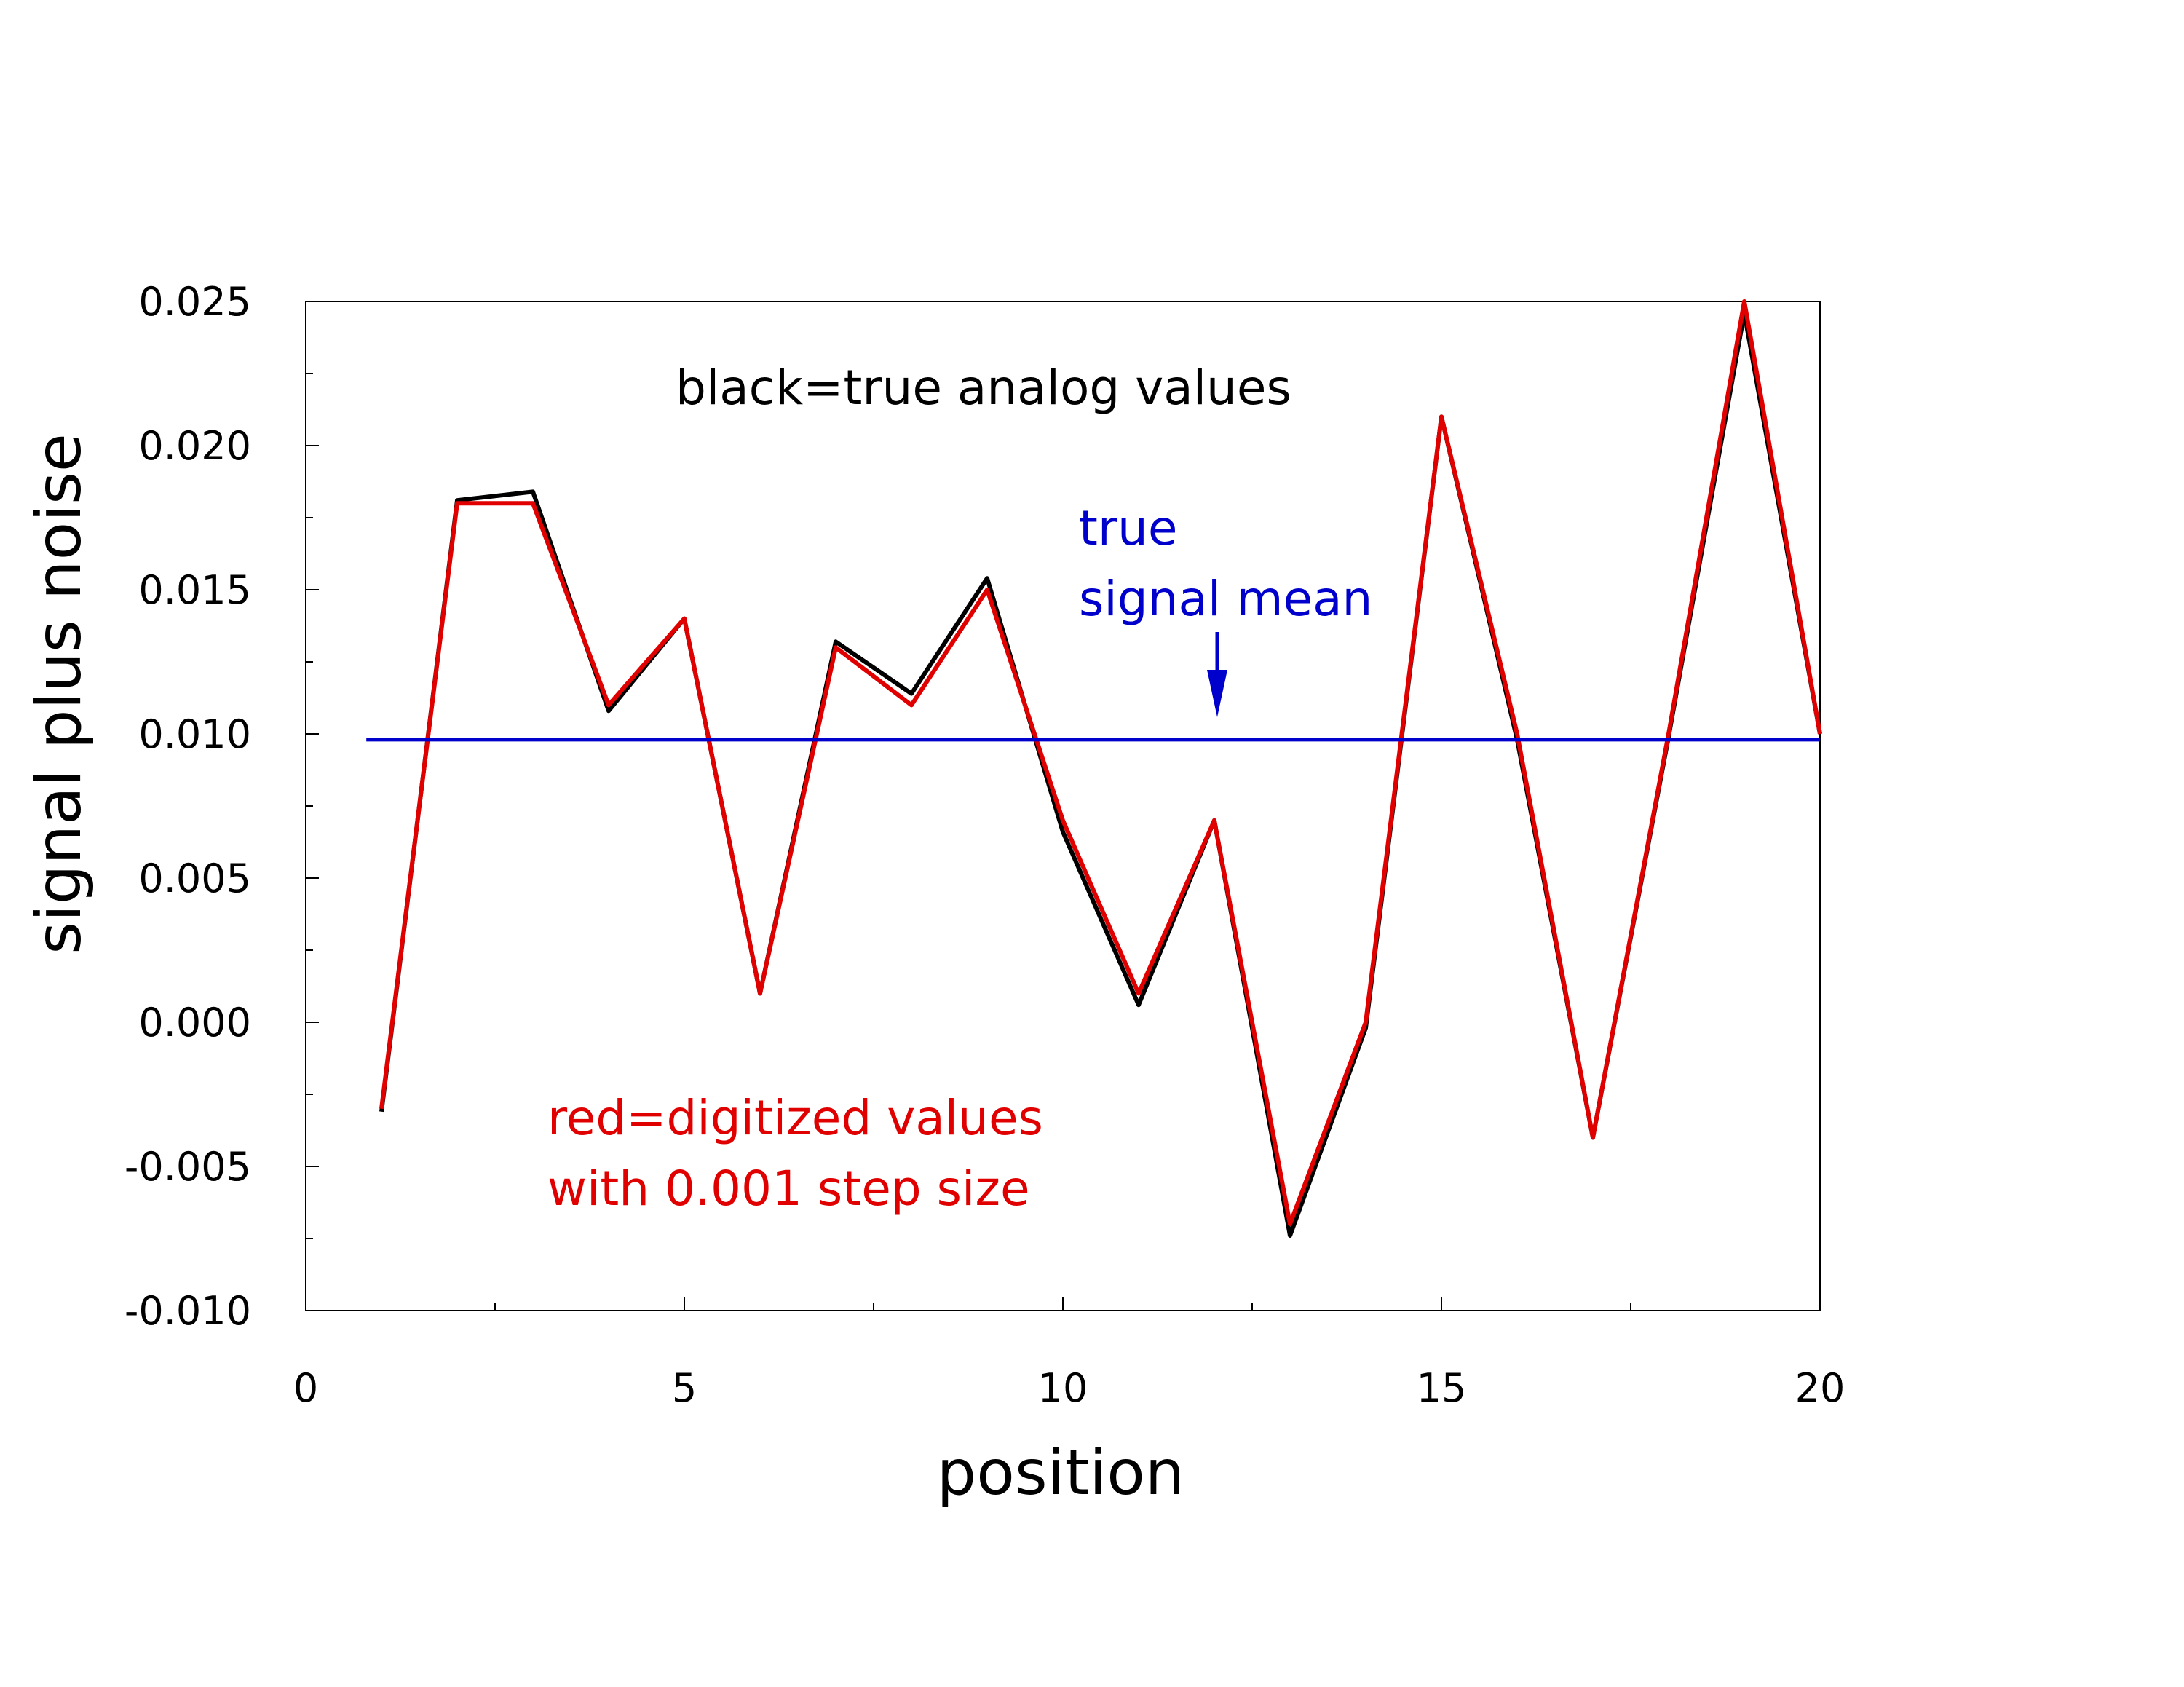 The image size is (2184, 1687). Describe the element at coordinates (194, 1023) in the screenshot. I see `y-tick-label: 0.000` at that location.